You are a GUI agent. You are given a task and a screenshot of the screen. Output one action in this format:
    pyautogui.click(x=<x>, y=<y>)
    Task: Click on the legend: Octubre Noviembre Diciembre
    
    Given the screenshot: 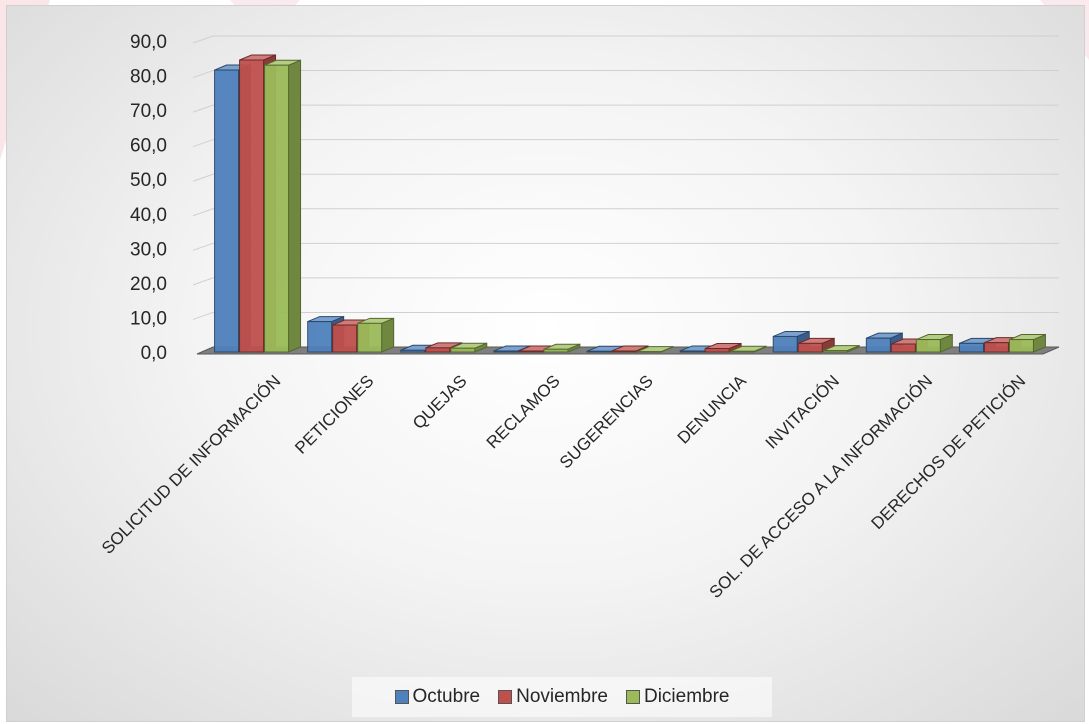 What is the action you would take?
    pyautogui.click(x=562, y=697)
    